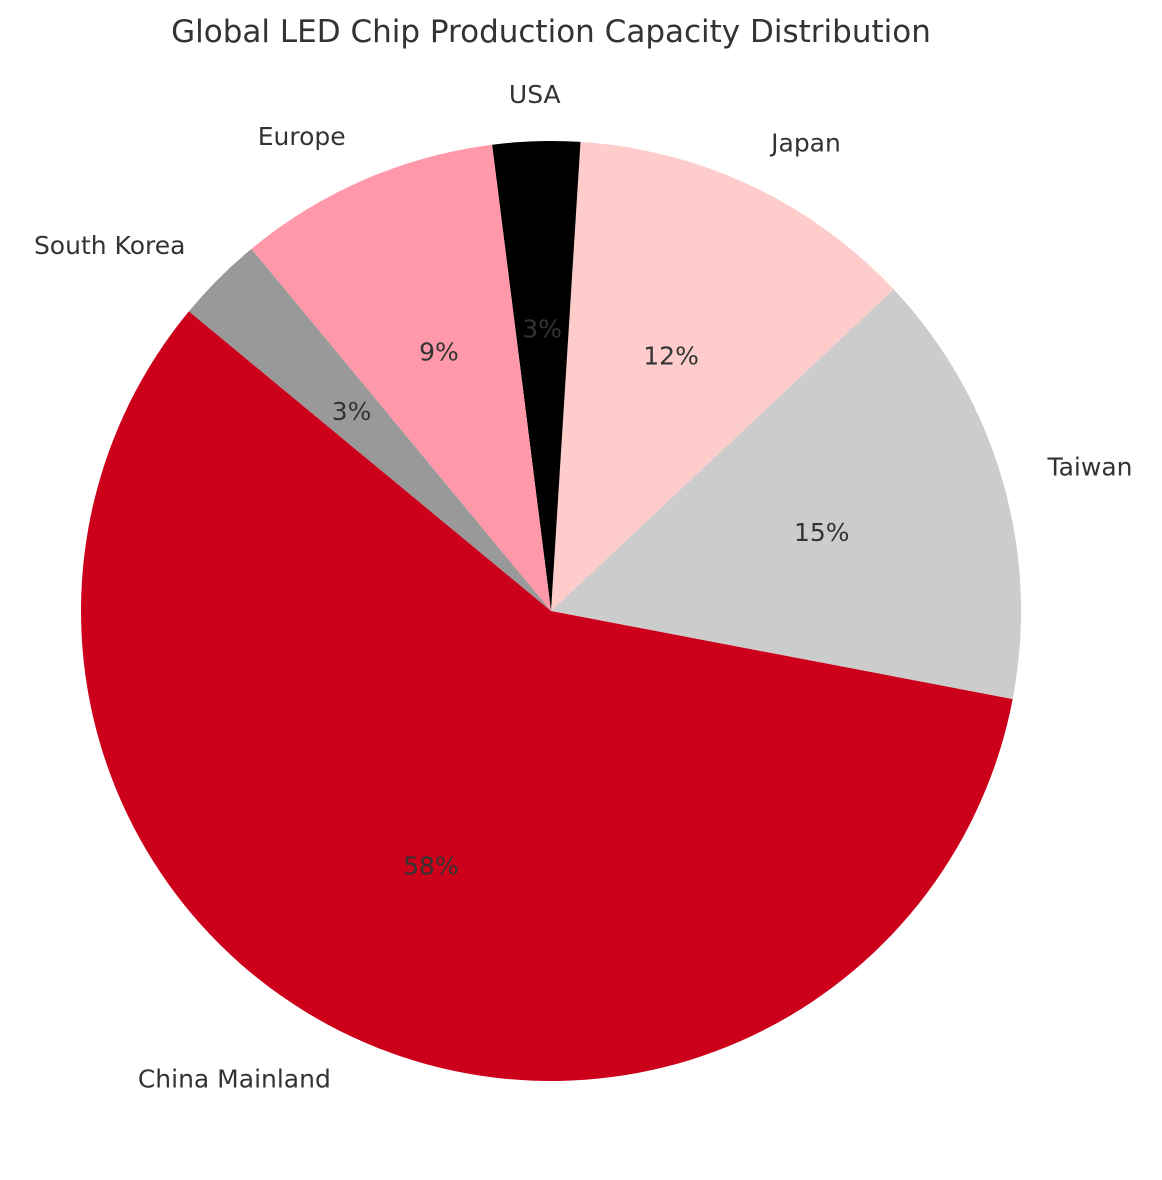 This screenshot has height=1180, width=1162. What do you see at coordinates (302, 136) in the screenshot?
I see `category-label-europe: Europe` at bounding box center [302, 136].